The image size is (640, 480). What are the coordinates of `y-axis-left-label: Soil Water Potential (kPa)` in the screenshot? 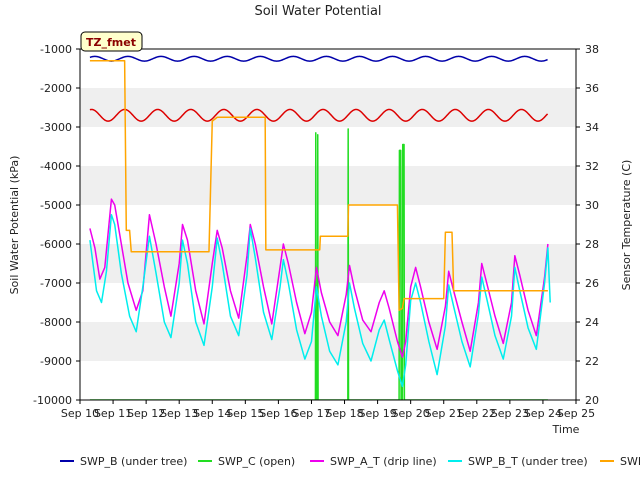 It's located at (14, 225).